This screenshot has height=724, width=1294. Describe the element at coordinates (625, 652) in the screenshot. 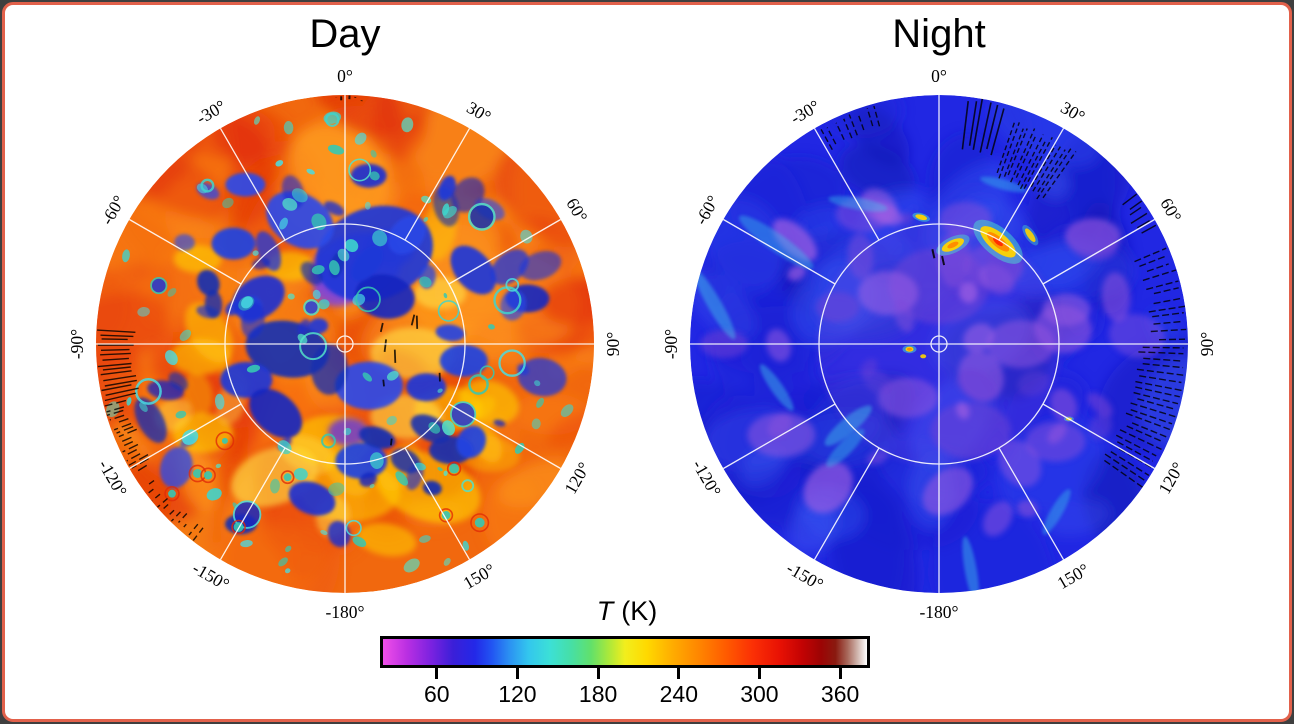

I see `colorbar-gradient` at that location.